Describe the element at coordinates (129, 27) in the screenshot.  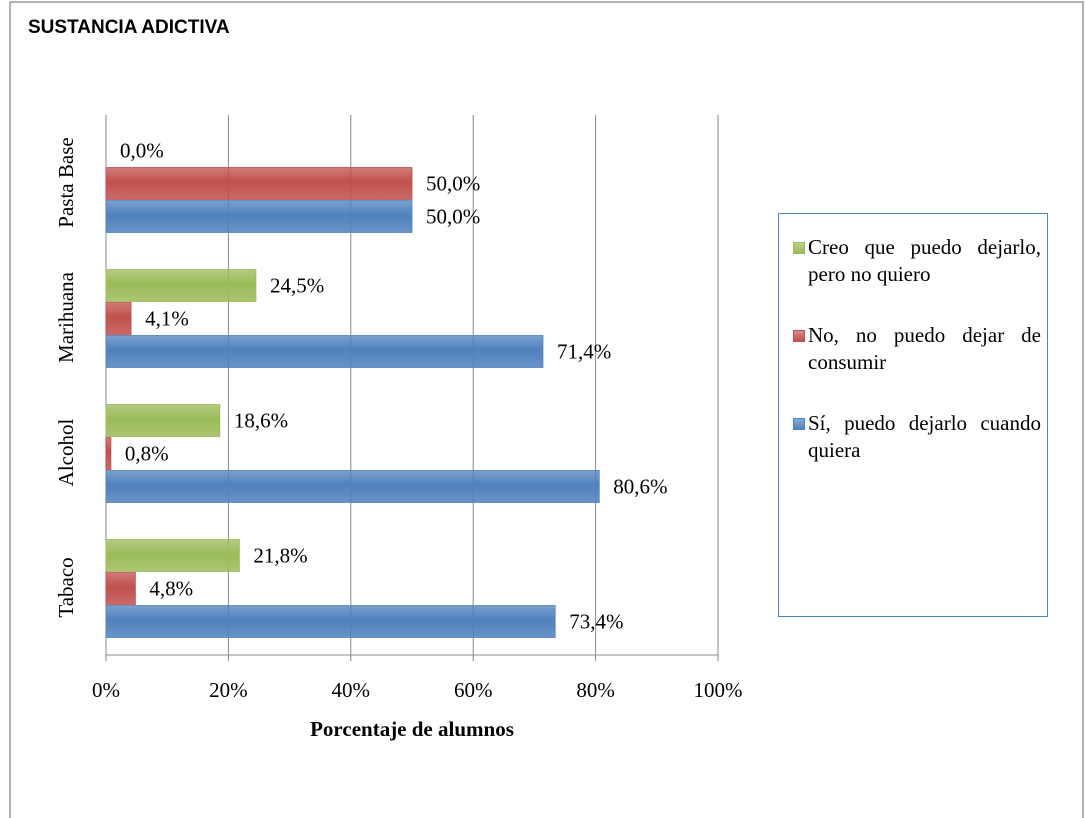
I see `chart-title: SUSTANCIA ADICTIVA` at that location.